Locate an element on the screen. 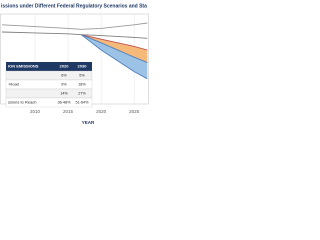  area-band is located at coordinates (114, 56).